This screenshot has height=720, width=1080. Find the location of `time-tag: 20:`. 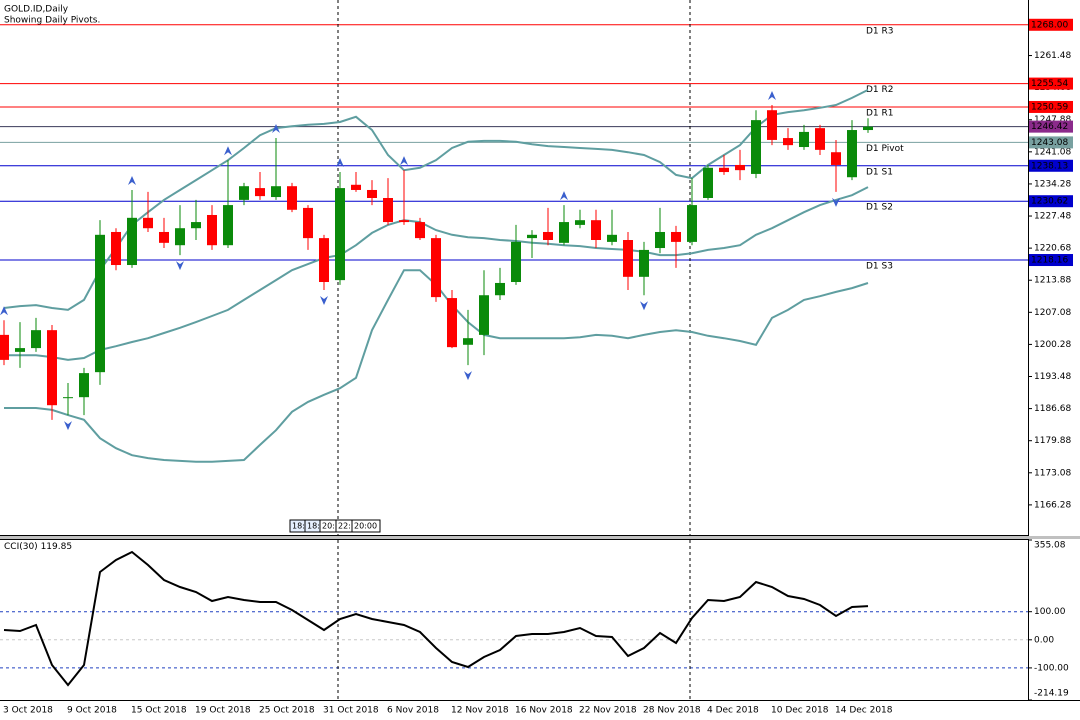

time-tag: 20: is located at coordinates (328, 526).